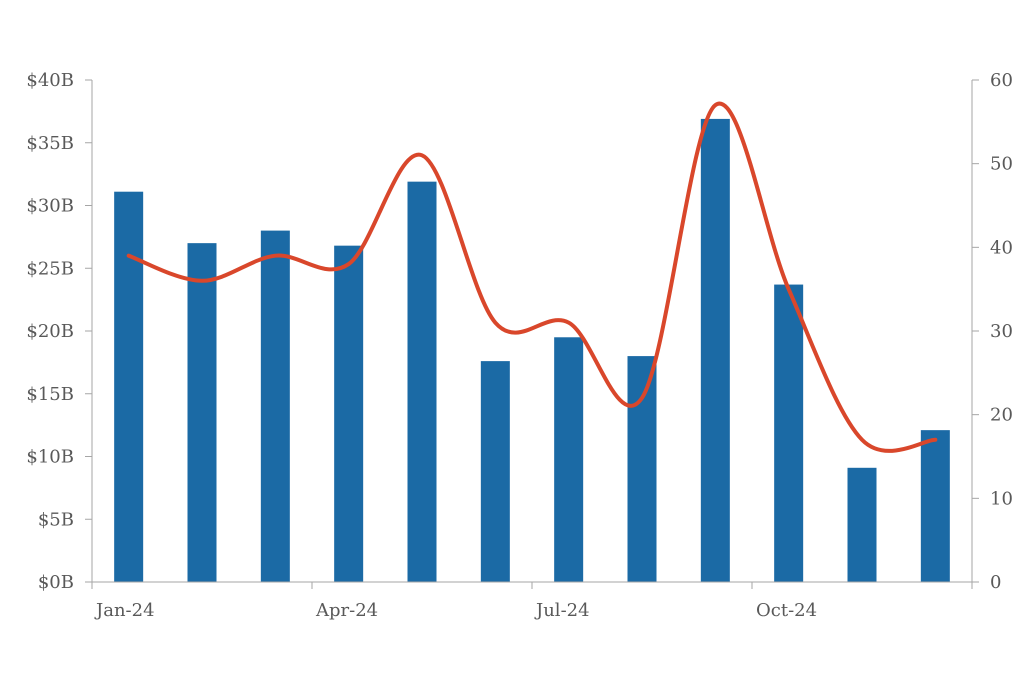 The width and height of the screenshot is (1024, 697). What do you see at coordinates (50, 394) in the screenshot?
I see `left-axis-tick-label: $15B` at bounding box center [50, 394].